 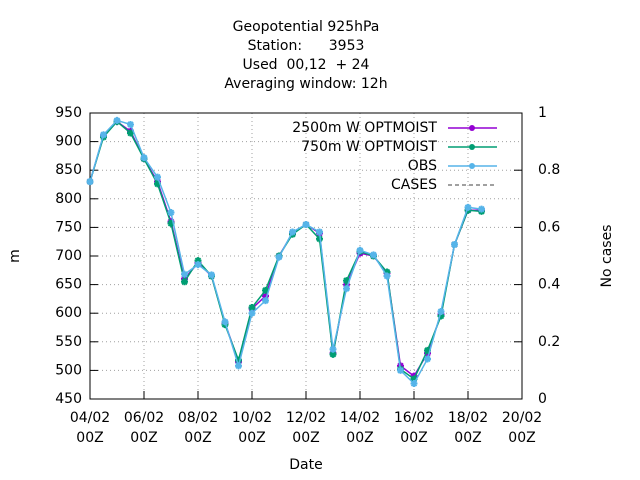 What do you see at coordinates (360, 428) in the screenshot?
I see `x-tick-label: 14/02 00Z` at bounding box center [360, 428].